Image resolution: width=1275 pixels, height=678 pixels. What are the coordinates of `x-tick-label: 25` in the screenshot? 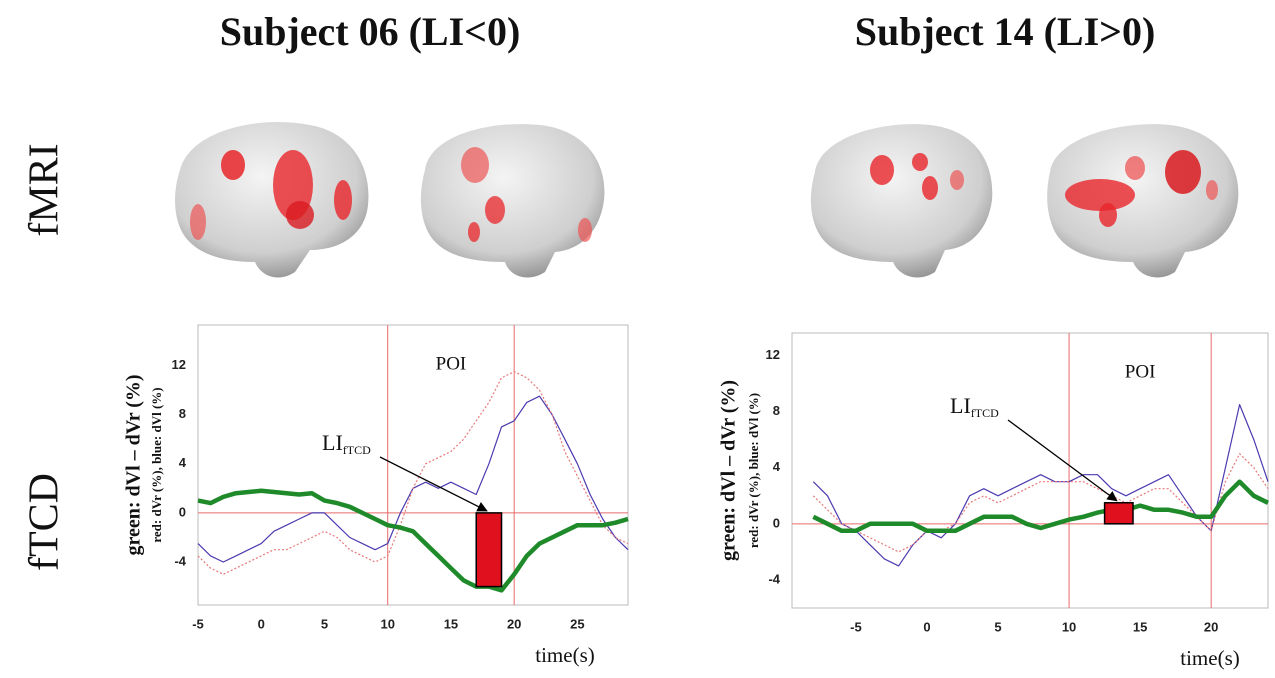 It's located at (577, 623).